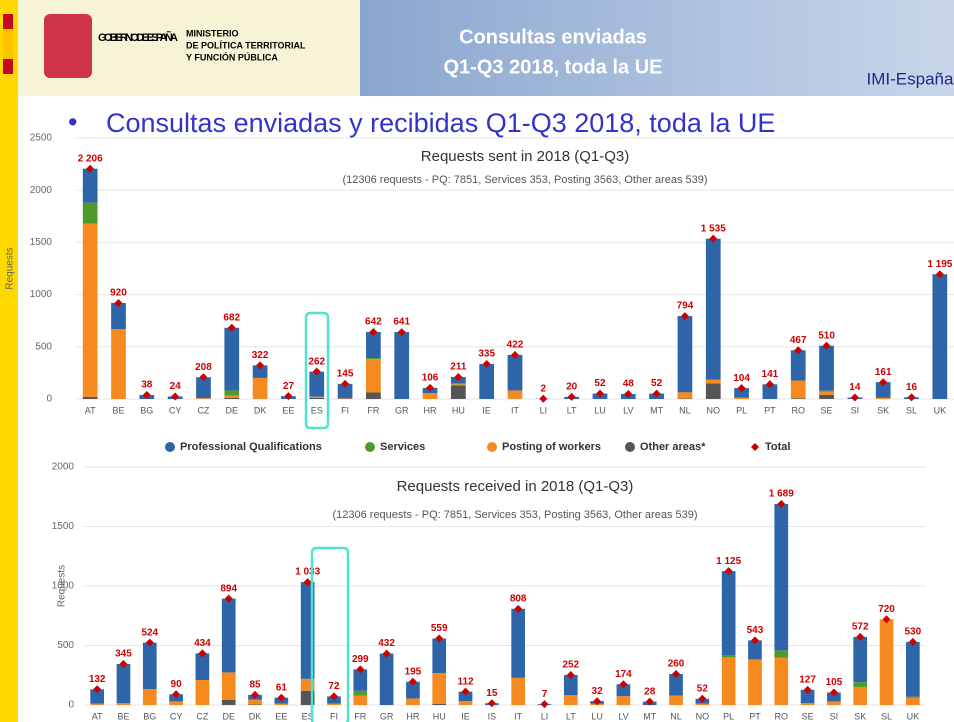 Image resolution: width=954 pixels, height=722 pixels. What do you see at coordinates (525, 156) in the screenshot?
I see `chart-title: Requests sent in 2018 (Q1-Q3)` at bounding box center [525, 156].